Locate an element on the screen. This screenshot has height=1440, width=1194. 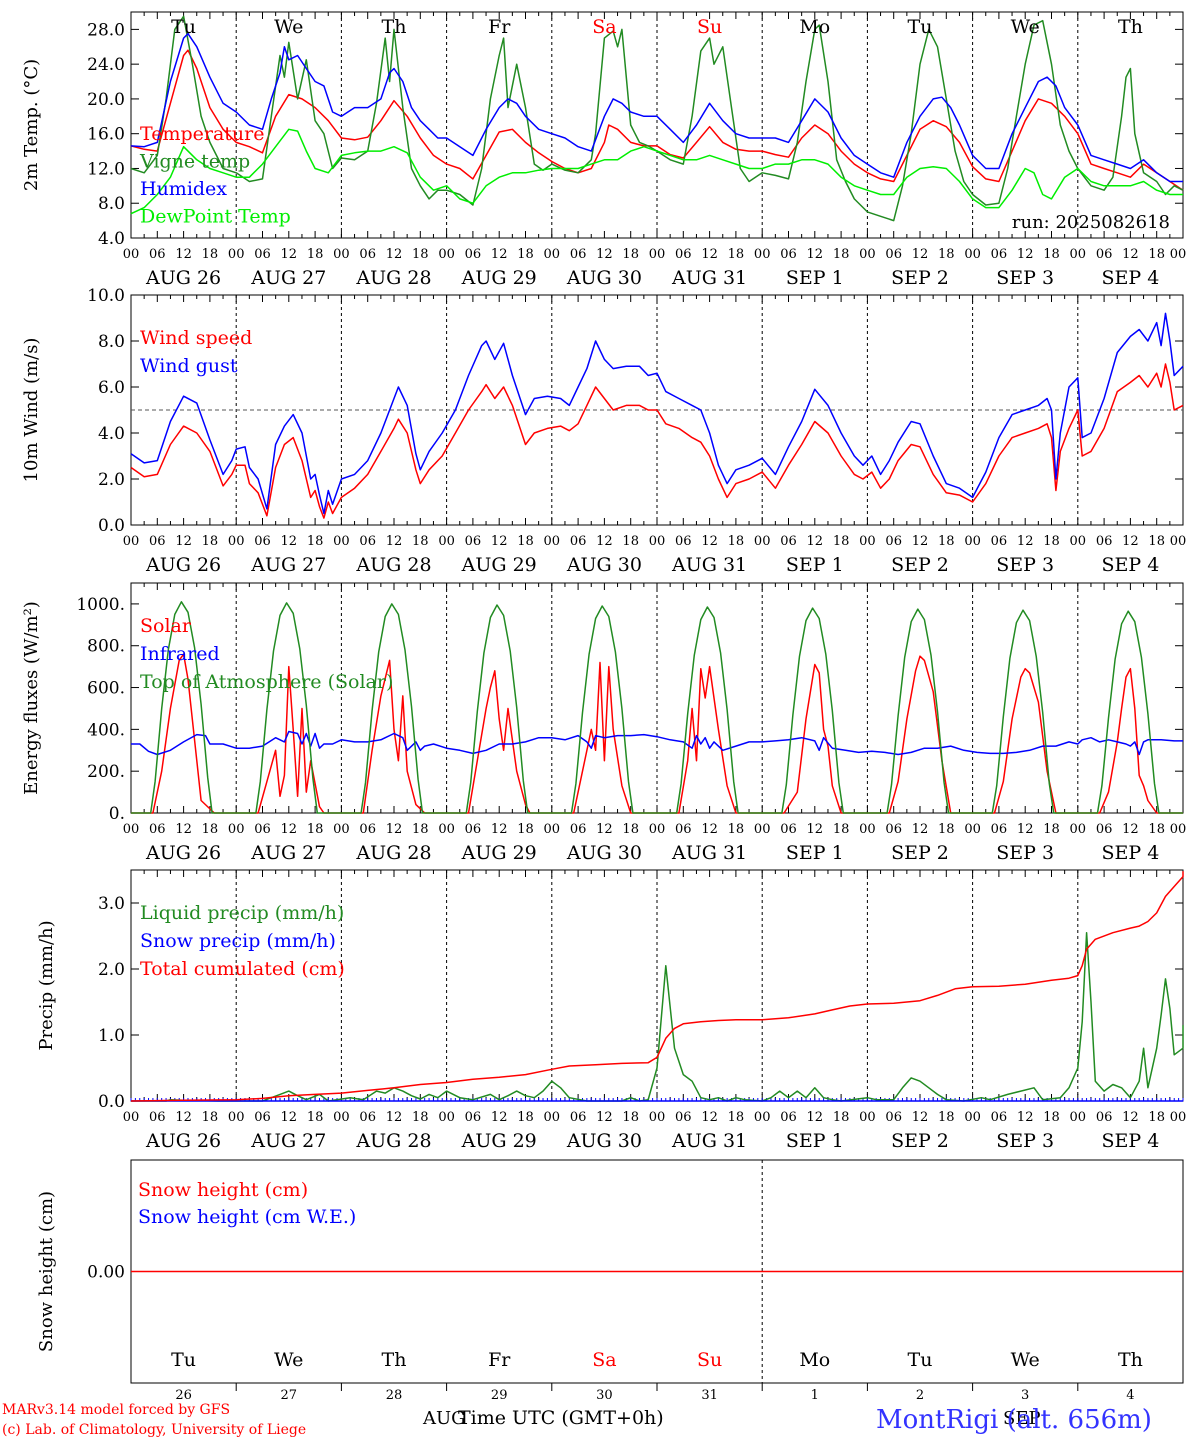
date-label: AUG 31 is located at coordinates (709, 1141).